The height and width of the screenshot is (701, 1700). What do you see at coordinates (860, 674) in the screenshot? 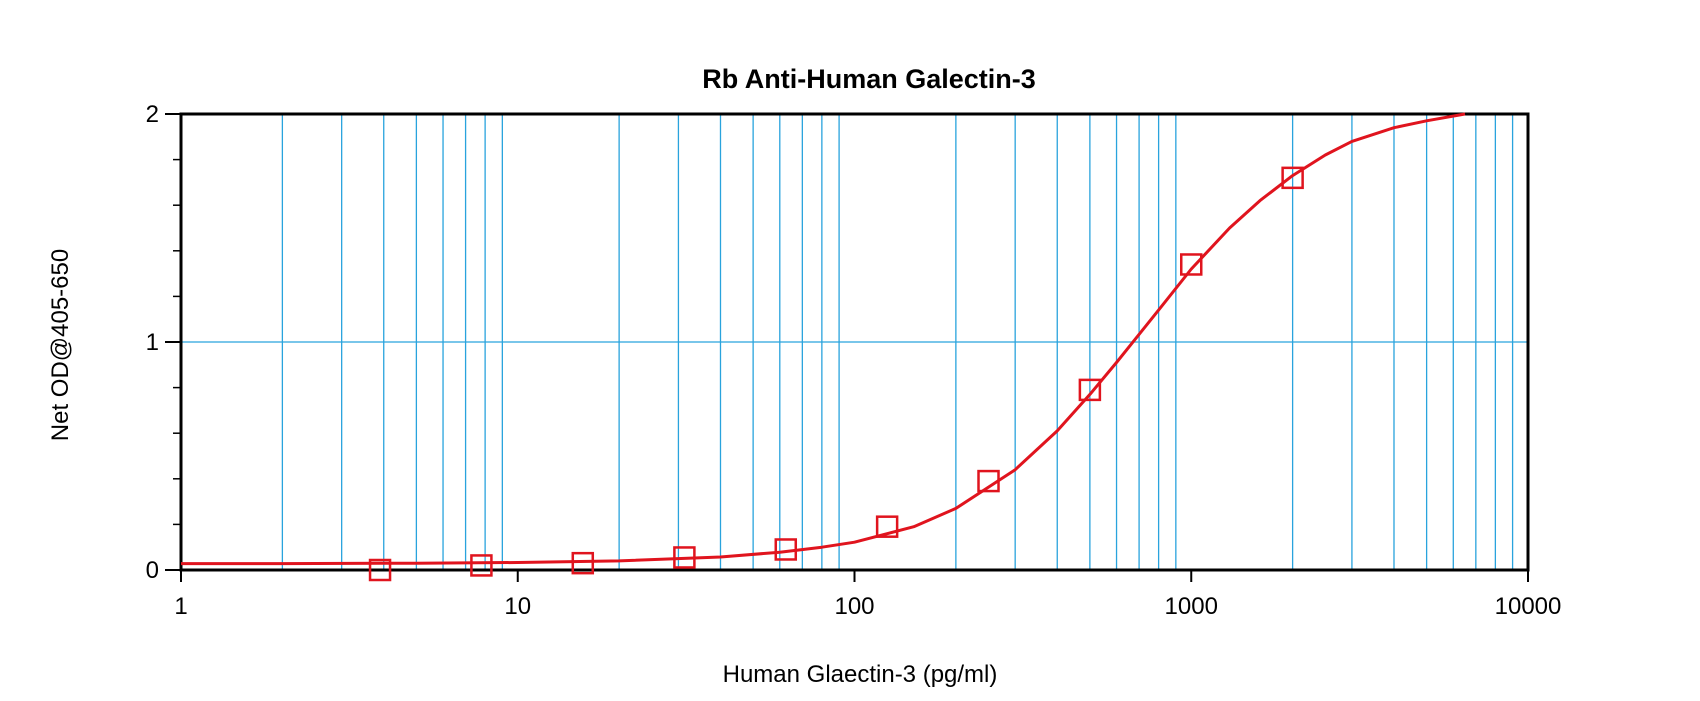
I see `x-axis-label: Human Glaectin-3 (pg/ml)` at bounding box center [860, 674].